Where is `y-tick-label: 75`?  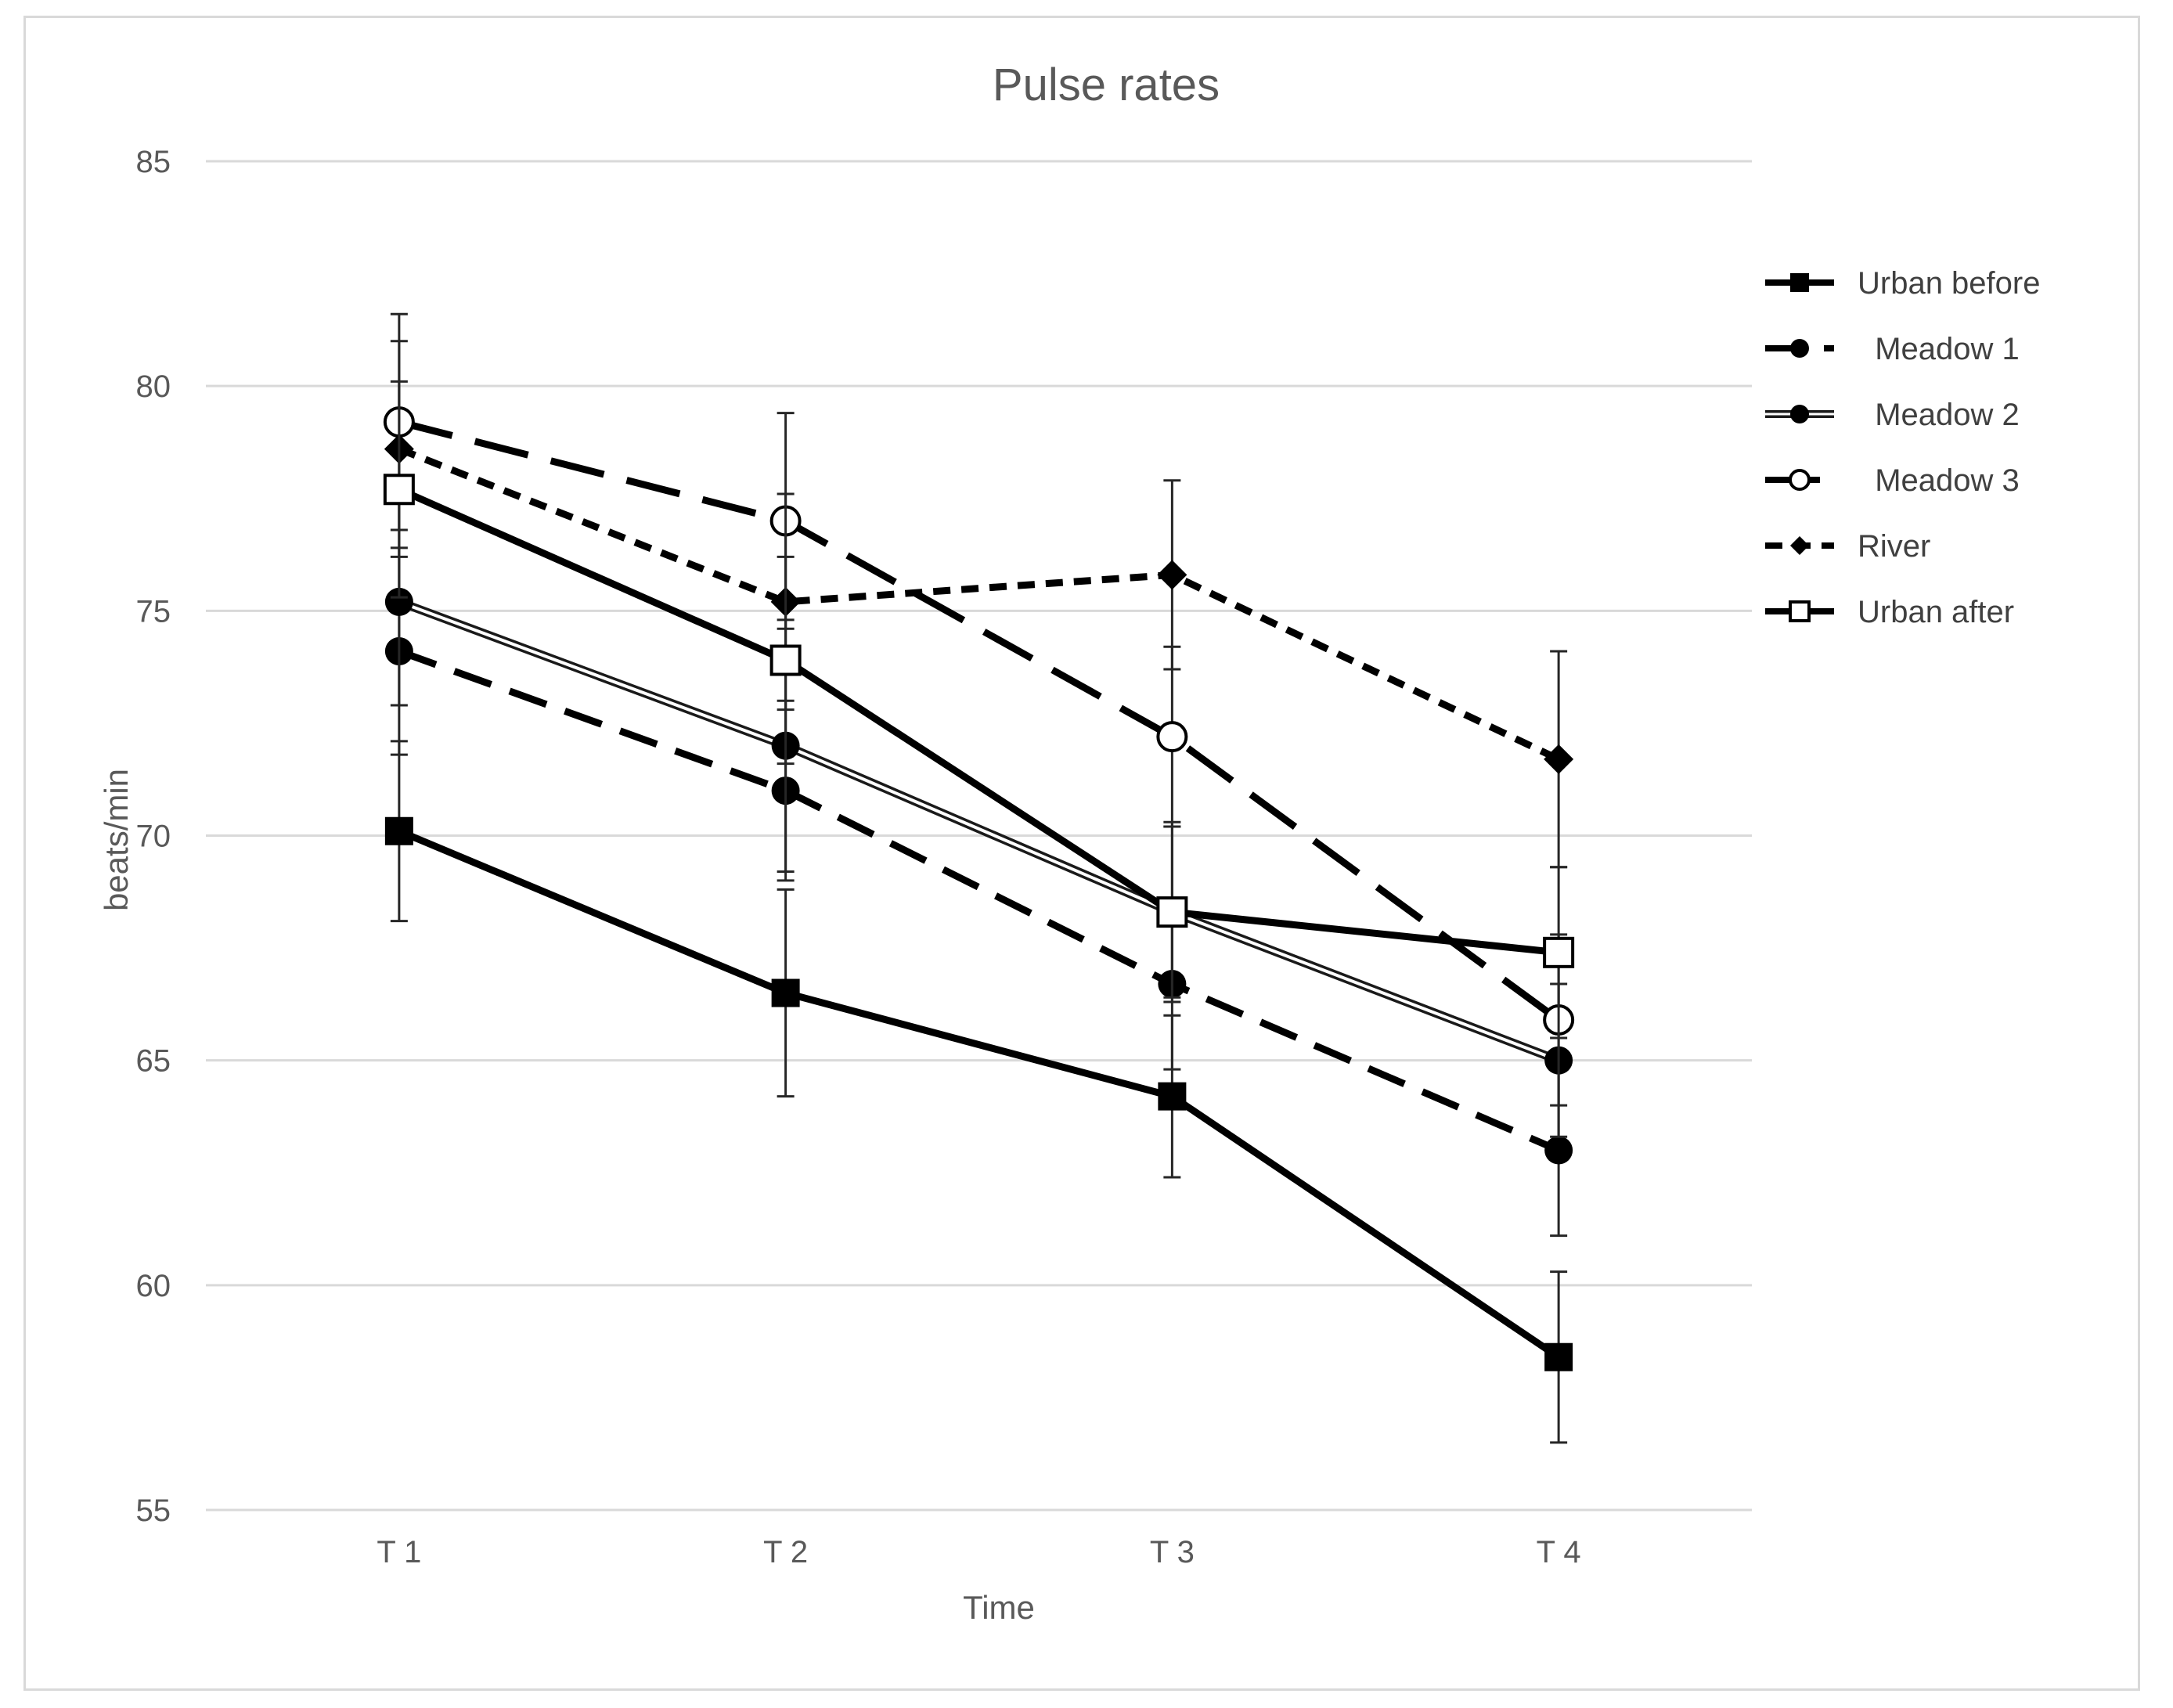
y-tick-label: 75 is located at coordinates (153, 611).